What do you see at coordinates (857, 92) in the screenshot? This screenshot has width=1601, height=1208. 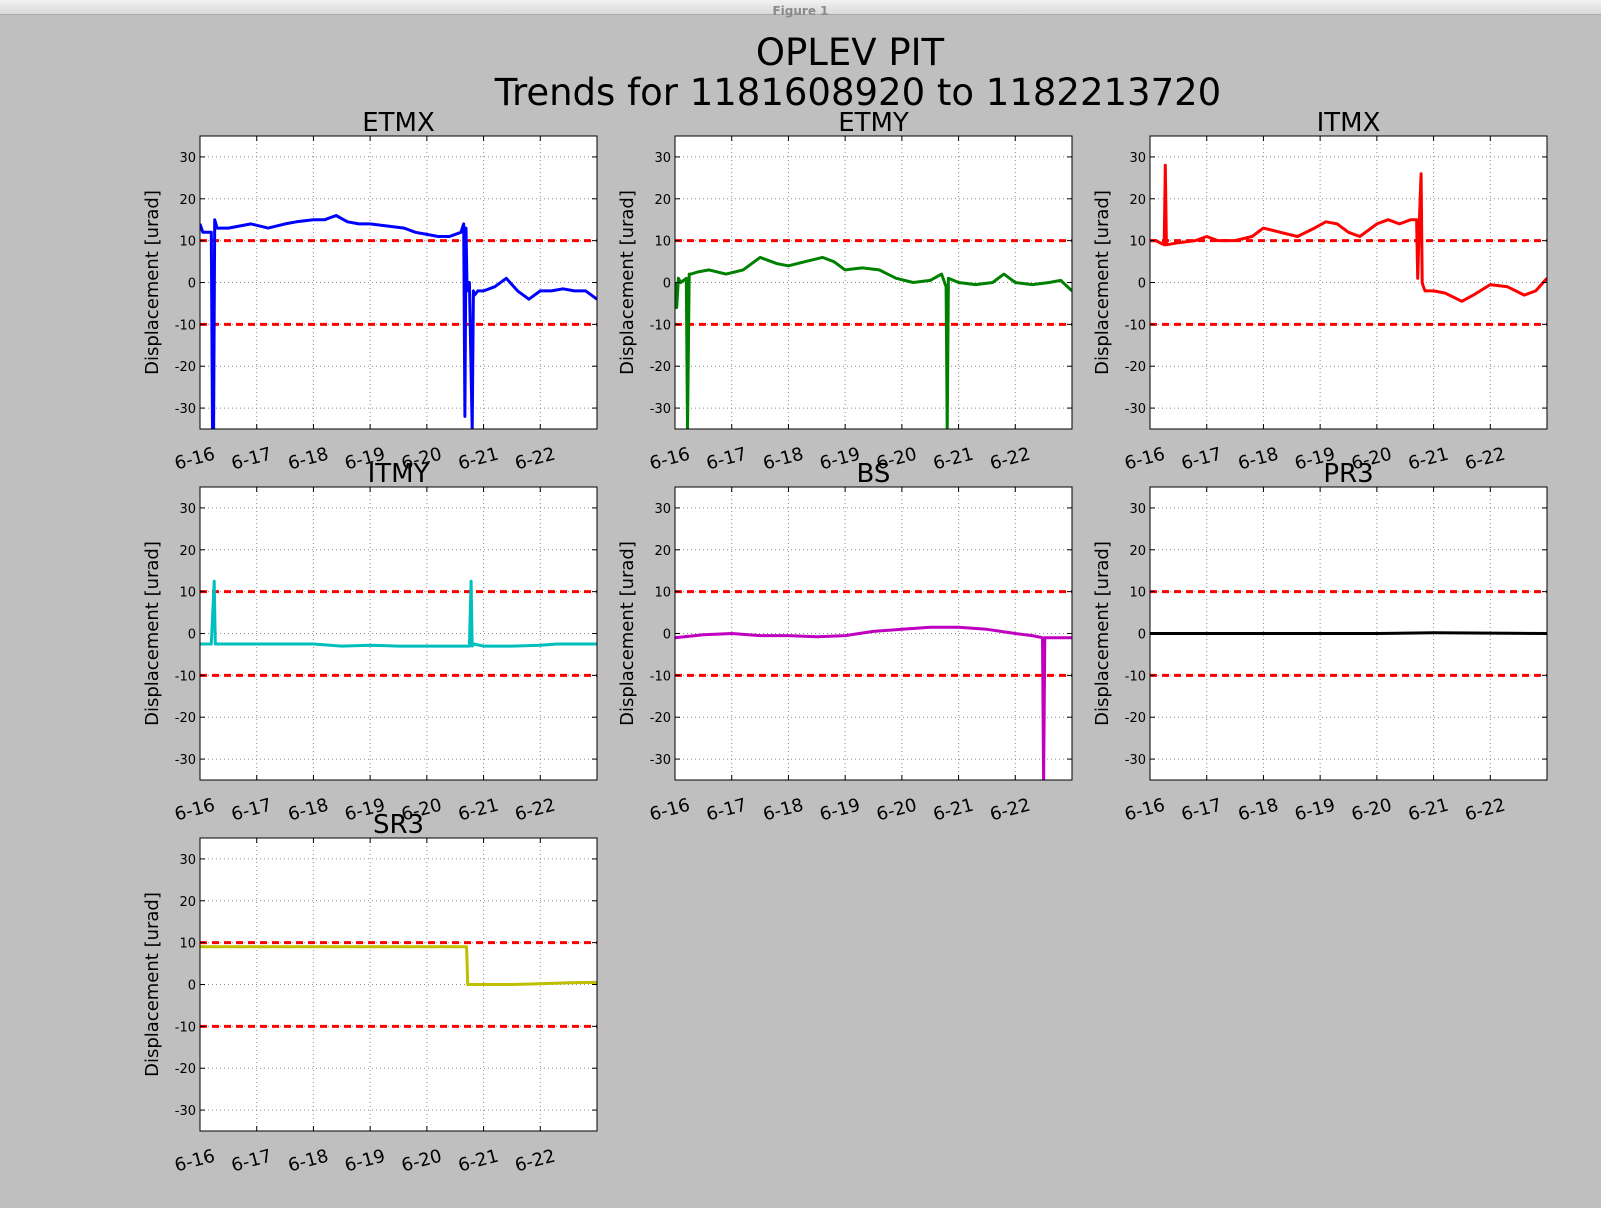 I see `figure-title-line2: Trends for 1181608920 to 1182213720` at bounding box center [857, 92].